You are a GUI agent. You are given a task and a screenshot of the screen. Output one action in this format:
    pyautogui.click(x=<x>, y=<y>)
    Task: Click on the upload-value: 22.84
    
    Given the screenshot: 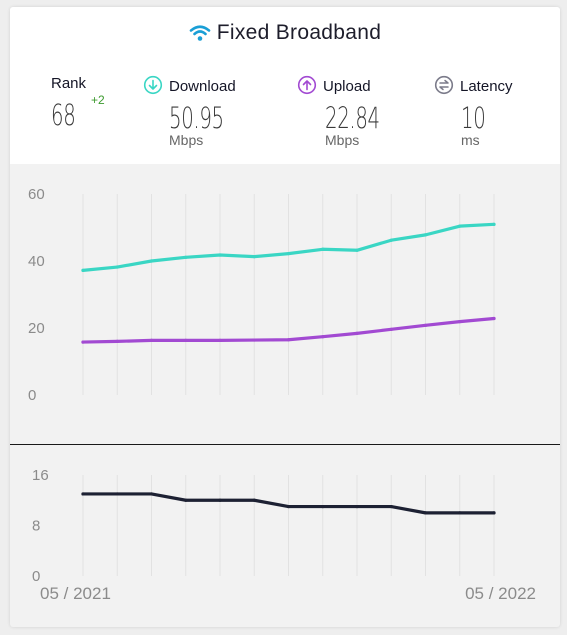 What is the action you would take?
    pyautogui.click(x=352, y=118)
    